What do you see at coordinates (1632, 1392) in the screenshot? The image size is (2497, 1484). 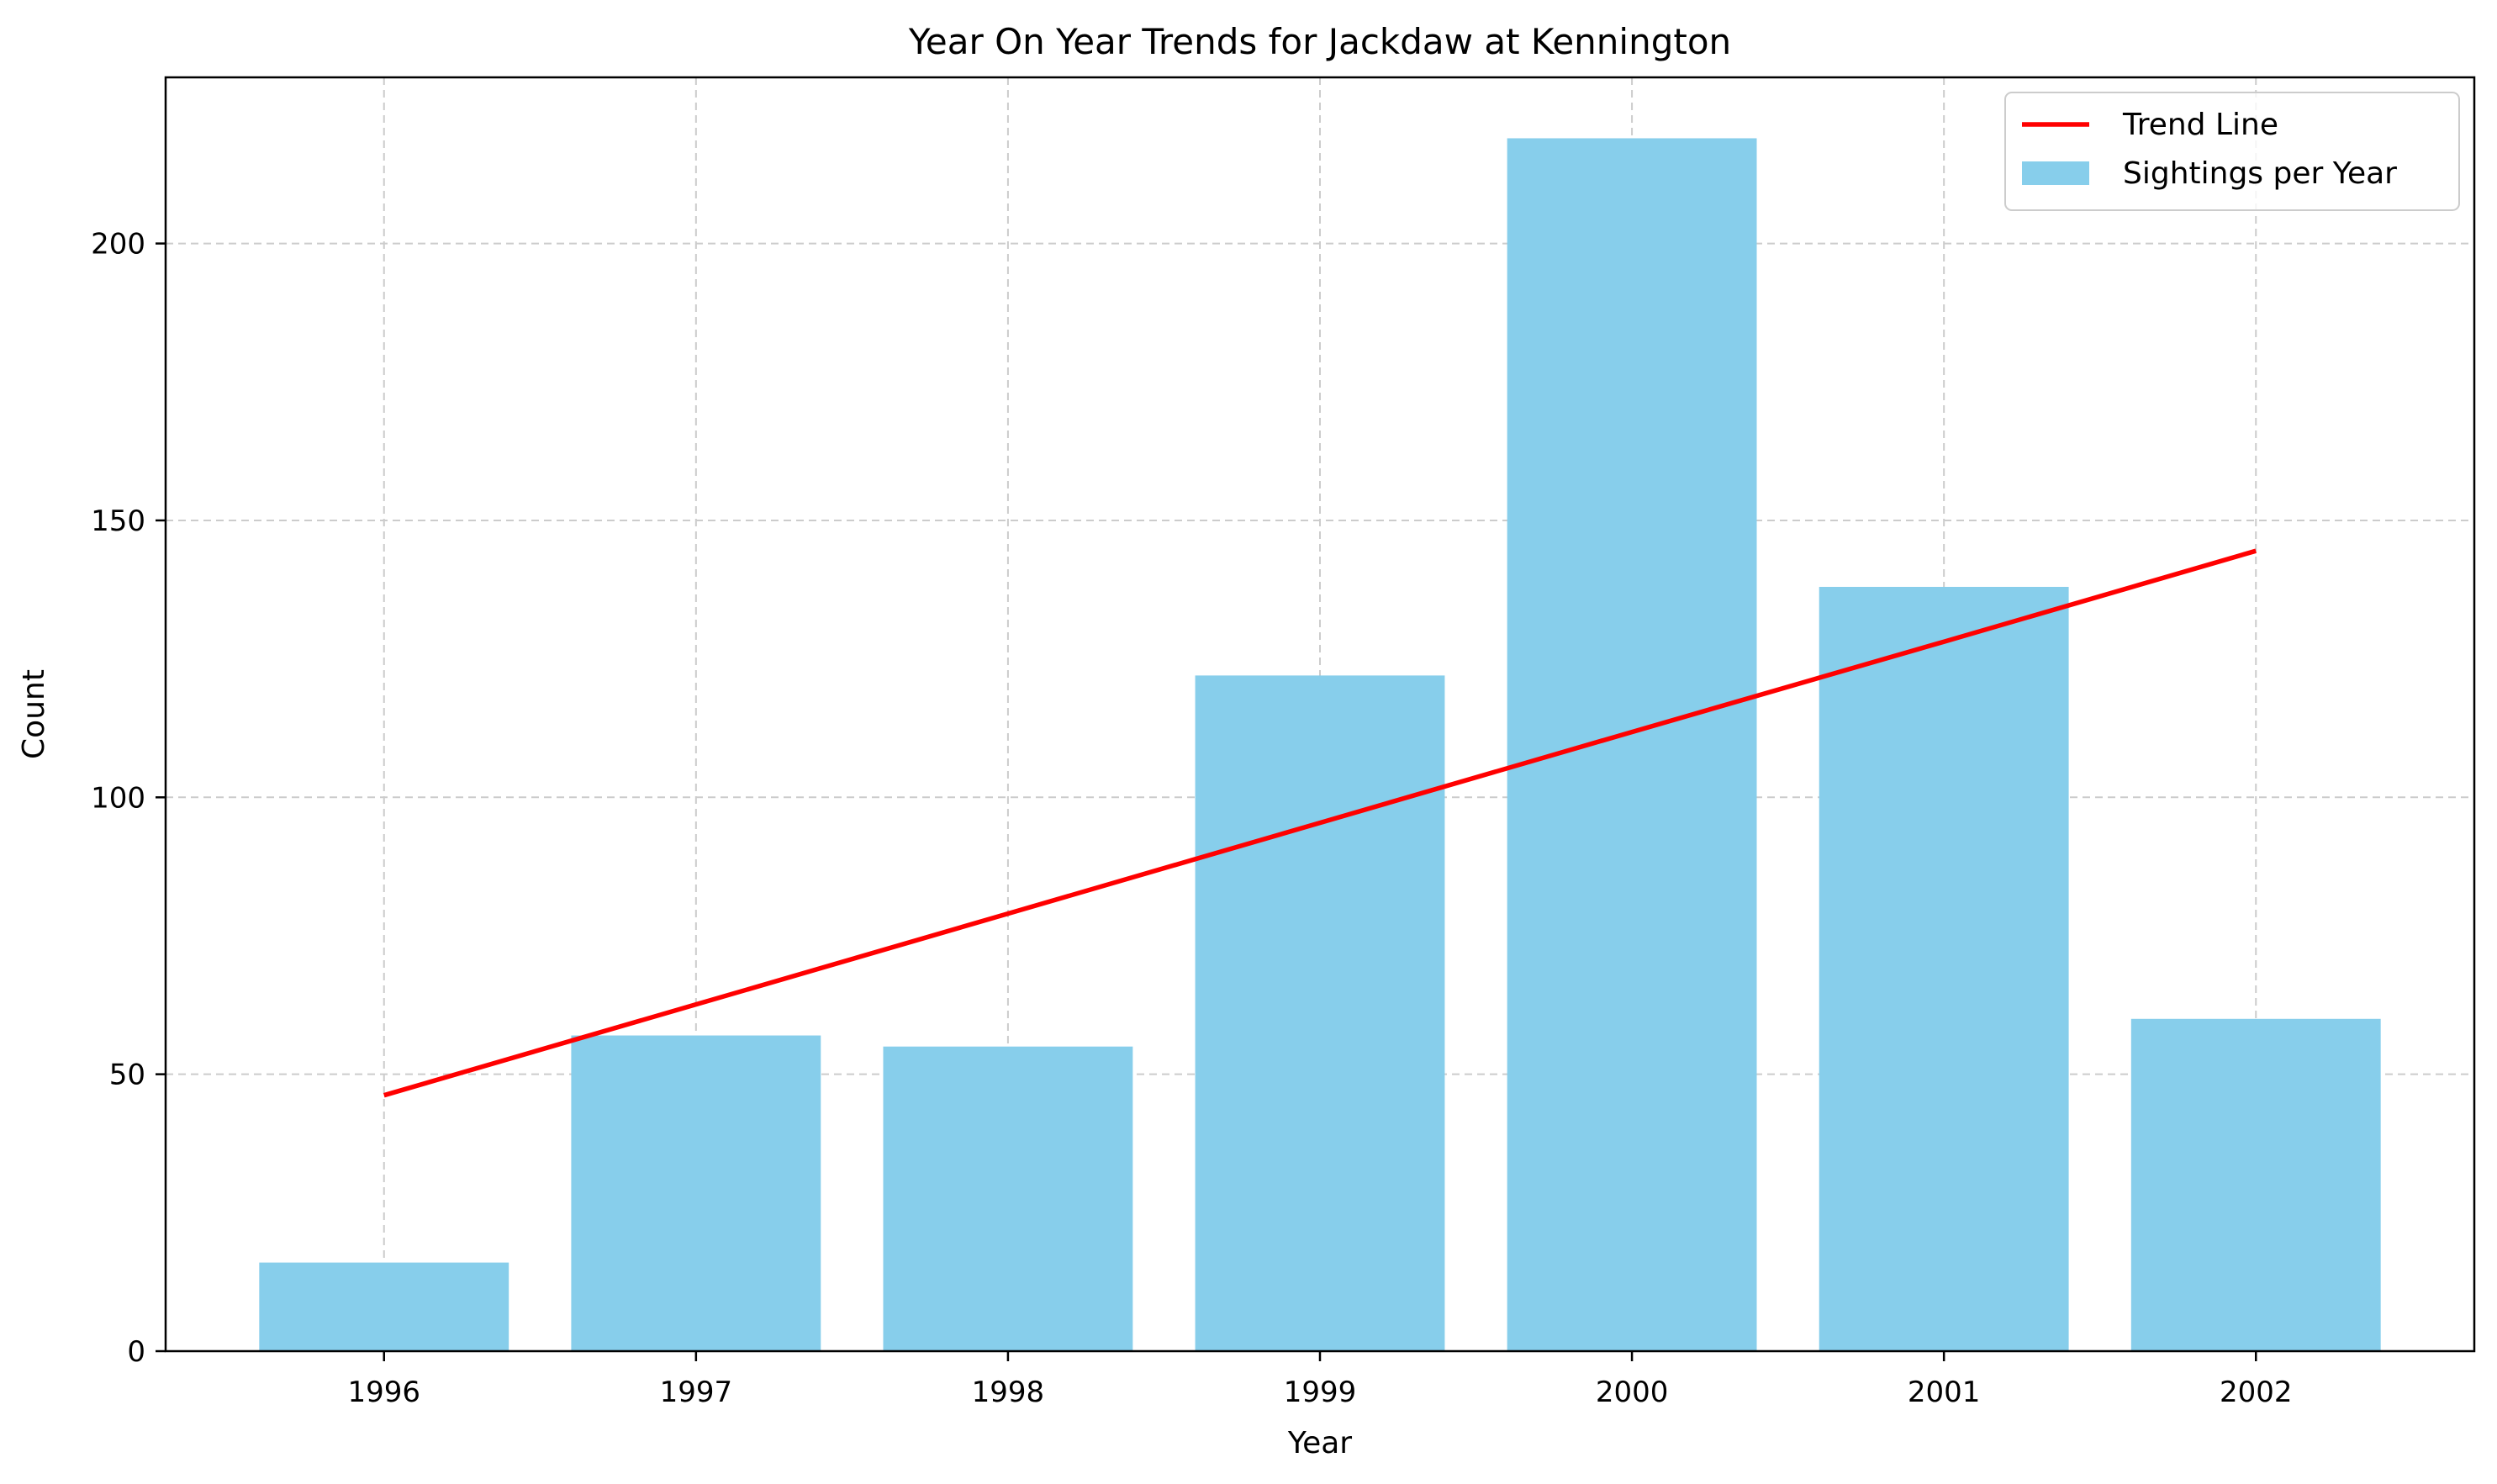 I see `x-tick-label: 2000` at bounding box center [1632, 1392].